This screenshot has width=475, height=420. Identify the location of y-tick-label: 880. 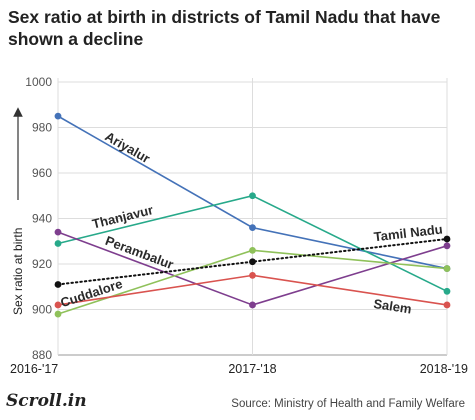
(42, 355).